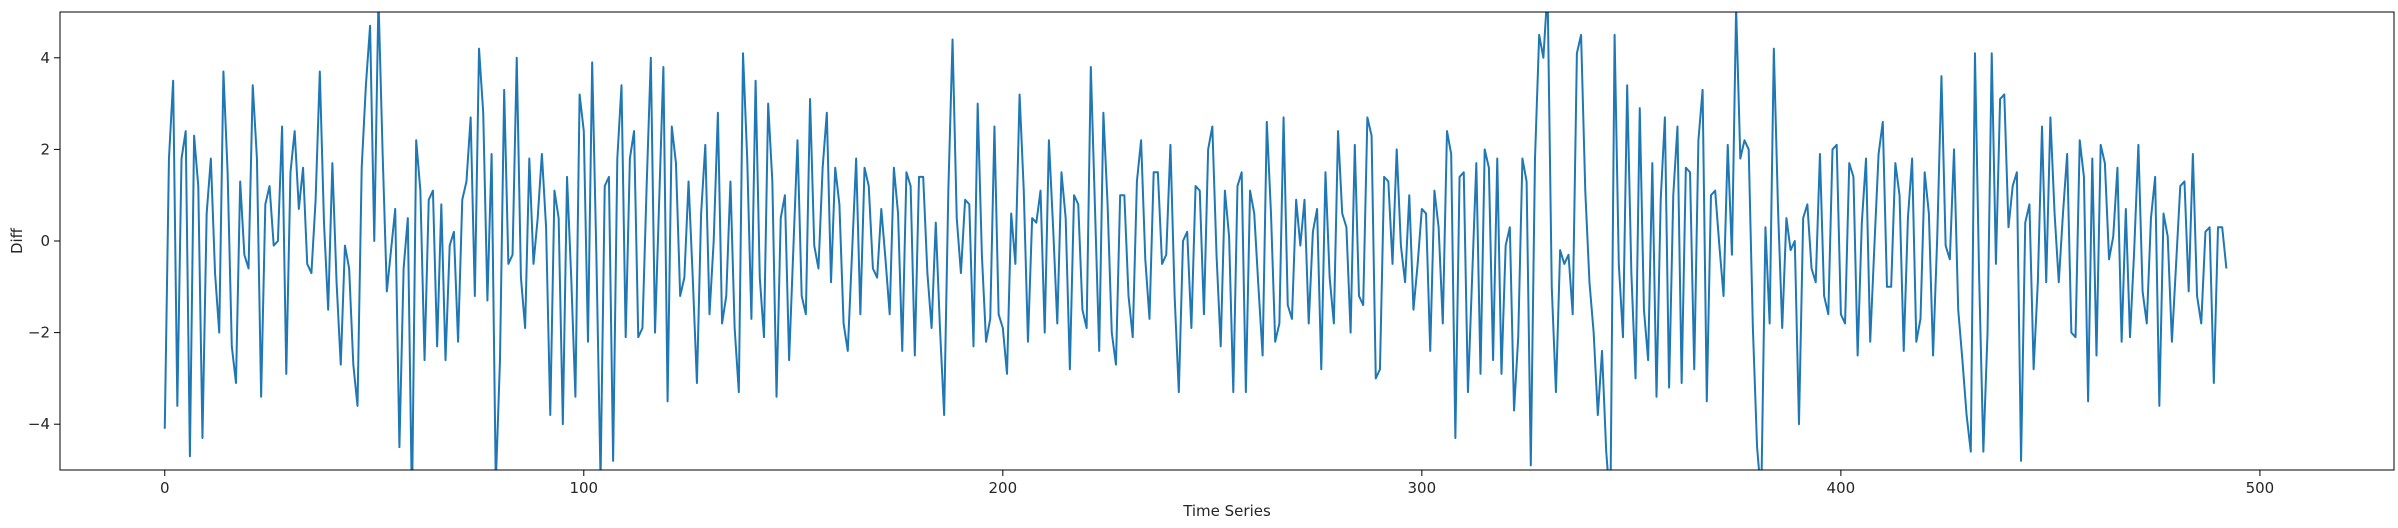 The image size is (2398, 528). Describe the element at coordinates (39, 424) in the screenshot. I see `y-tick-label: −4` at that location.